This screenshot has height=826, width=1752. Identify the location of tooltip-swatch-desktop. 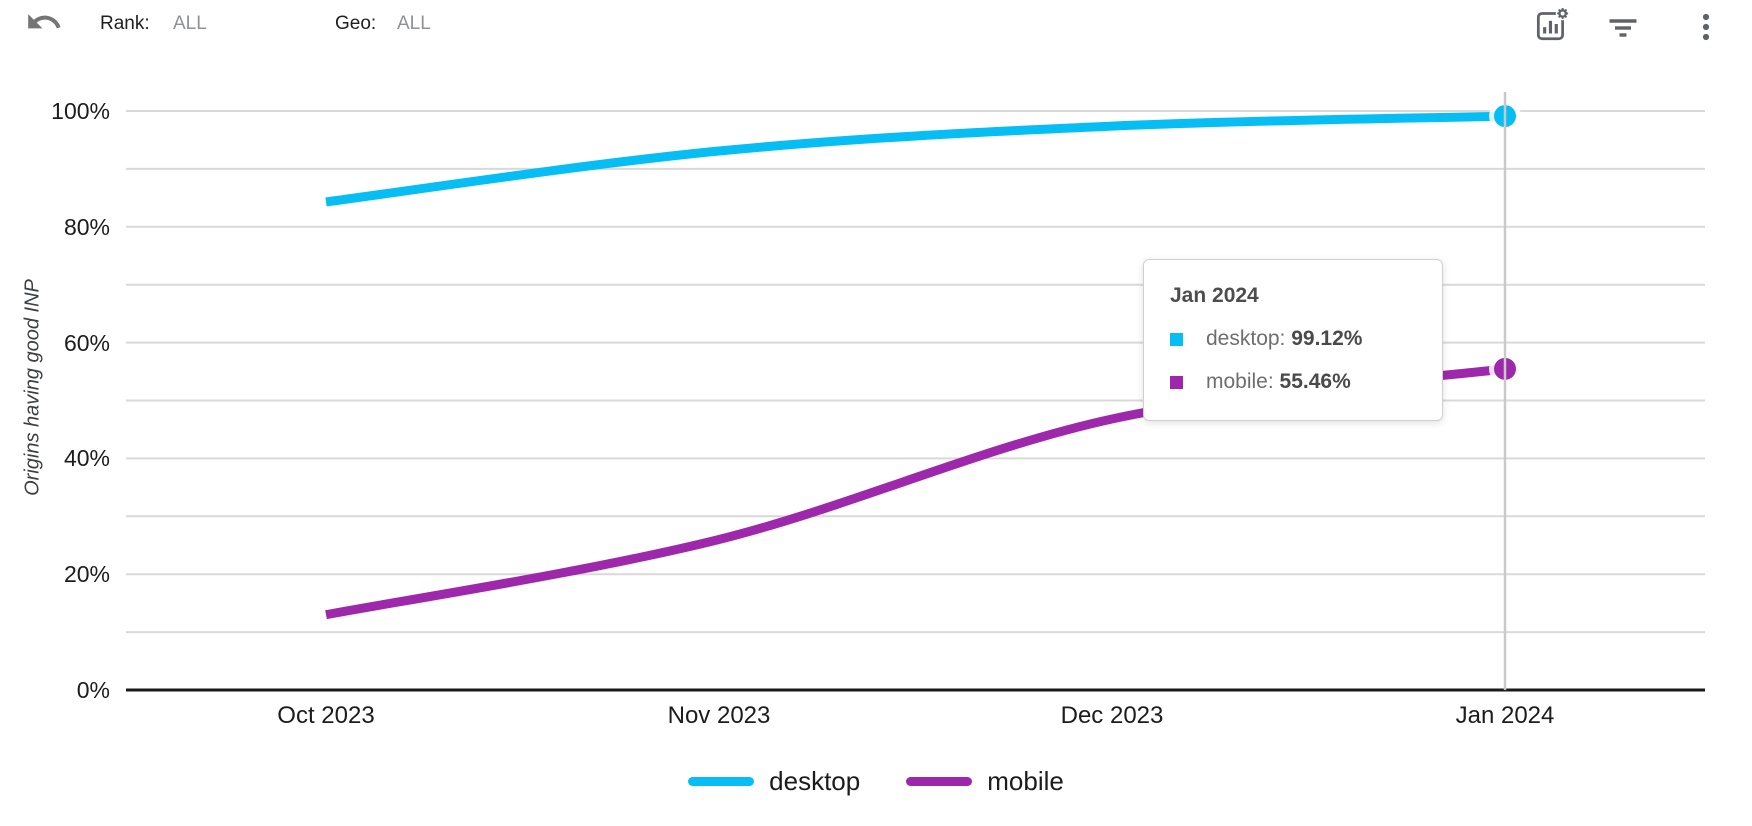
(1176, 339).